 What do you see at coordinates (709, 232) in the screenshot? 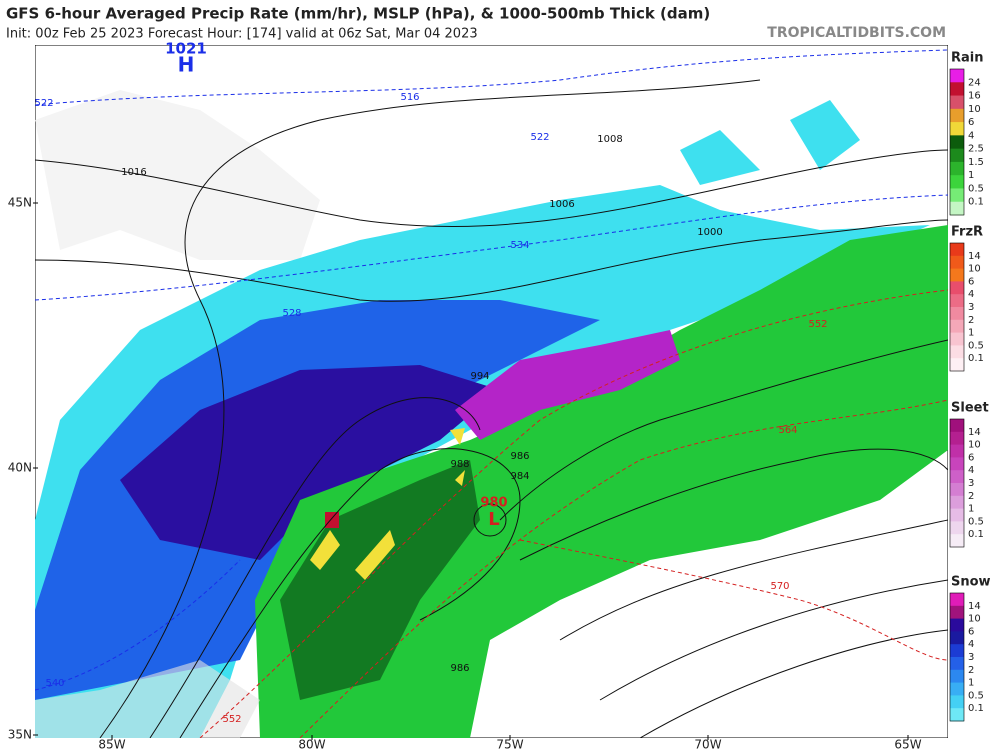
I see `pressure-label: 1000` at bounding box center [709, 232].